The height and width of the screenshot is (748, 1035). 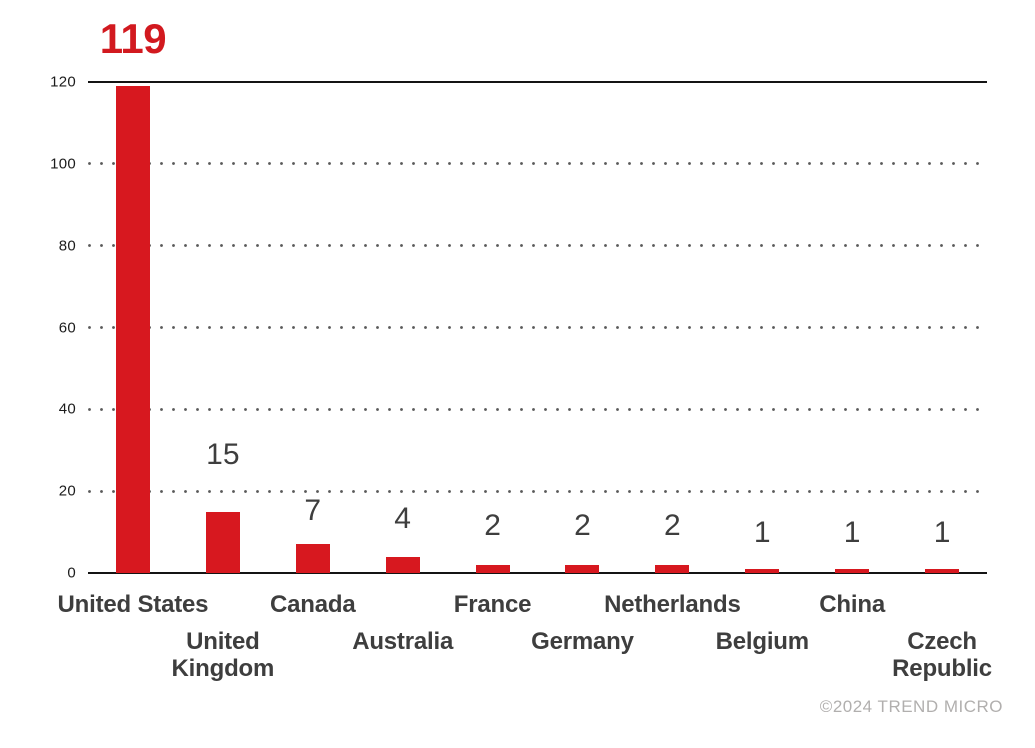 I want to click on category-label: Belgium, so click(x=762, y=641).